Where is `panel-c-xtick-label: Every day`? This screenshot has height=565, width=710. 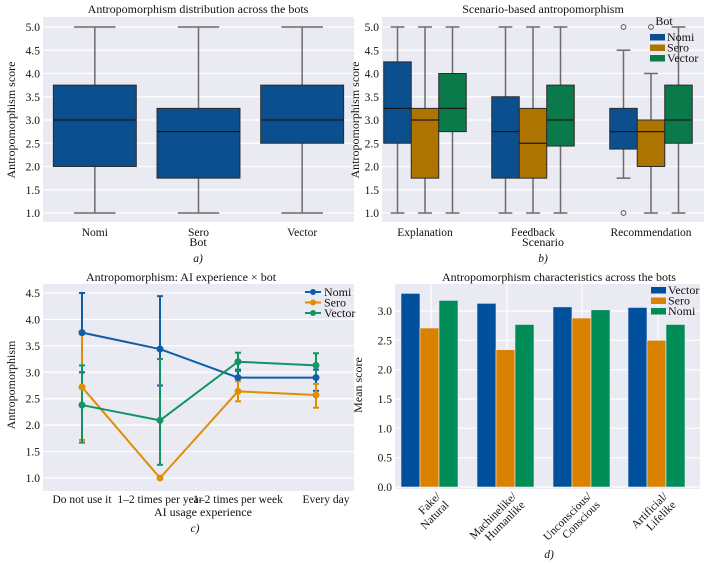
panel-c-xtick-label: Every day is located at coordinates (326, 500).